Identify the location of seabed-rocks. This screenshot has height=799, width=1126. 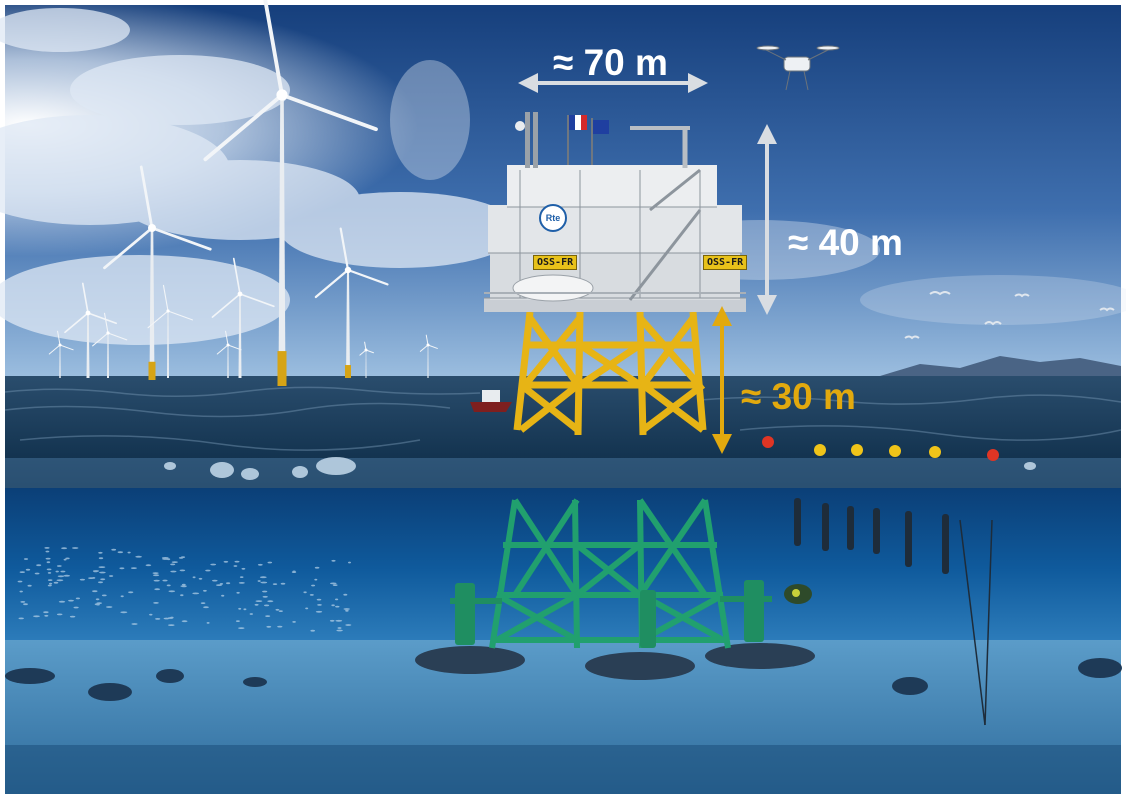
(563, 679).